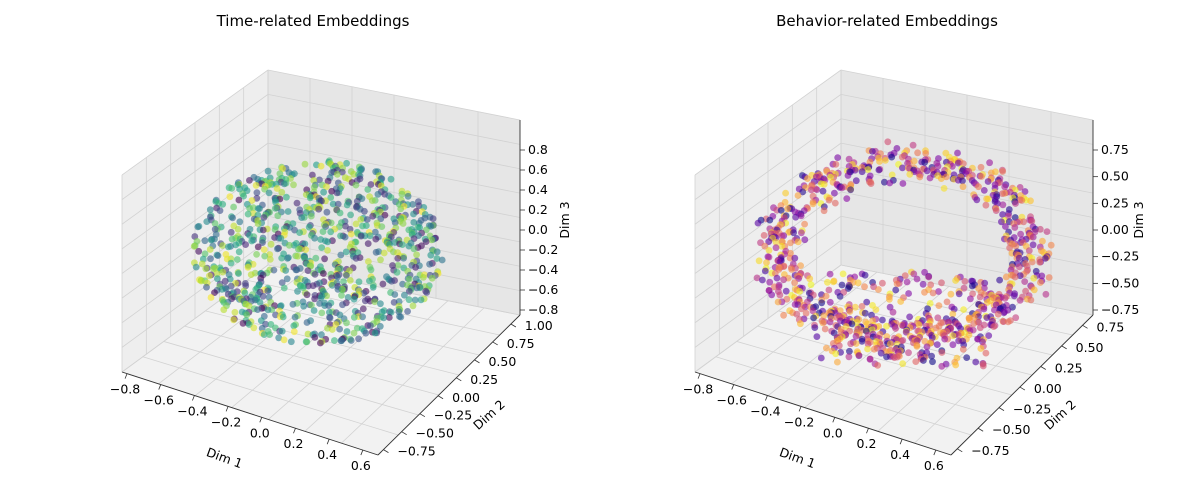  Describe the element at coordinates (732, 400) in the screenshot. I see `x-tick-label: −0.6` at that location.